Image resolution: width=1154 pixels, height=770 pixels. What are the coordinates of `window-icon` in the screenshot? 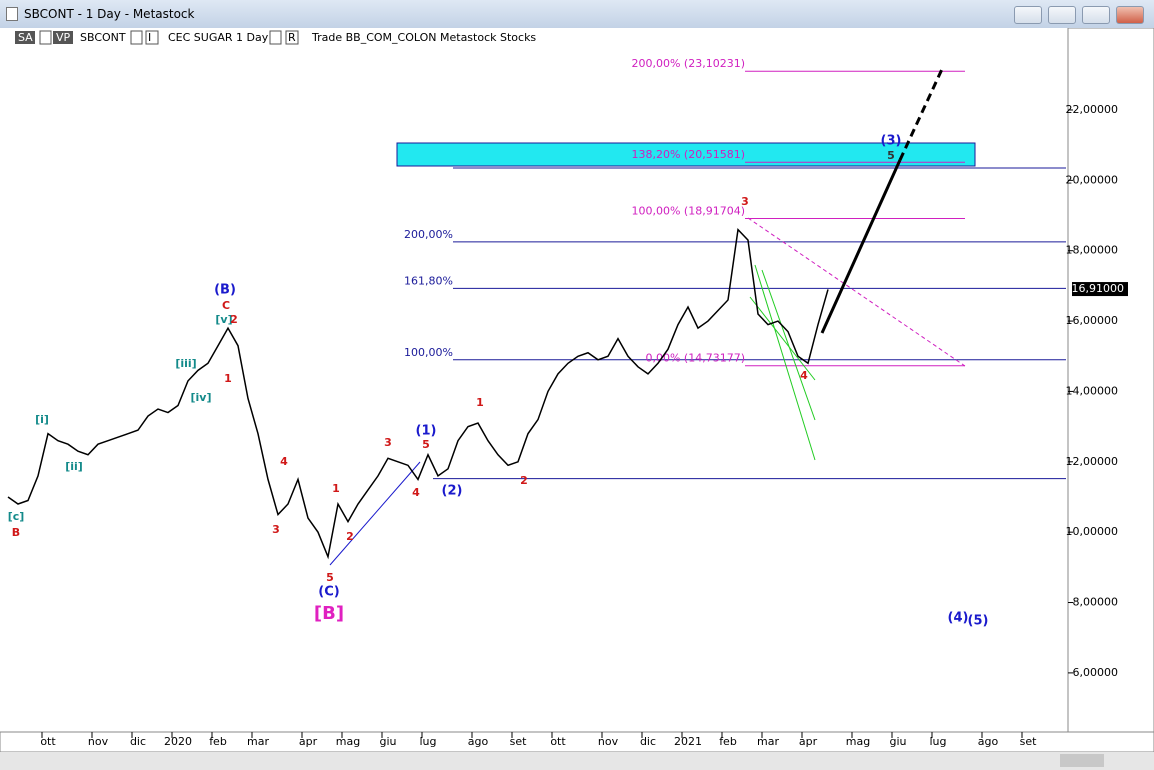 It's located at (12, 14).